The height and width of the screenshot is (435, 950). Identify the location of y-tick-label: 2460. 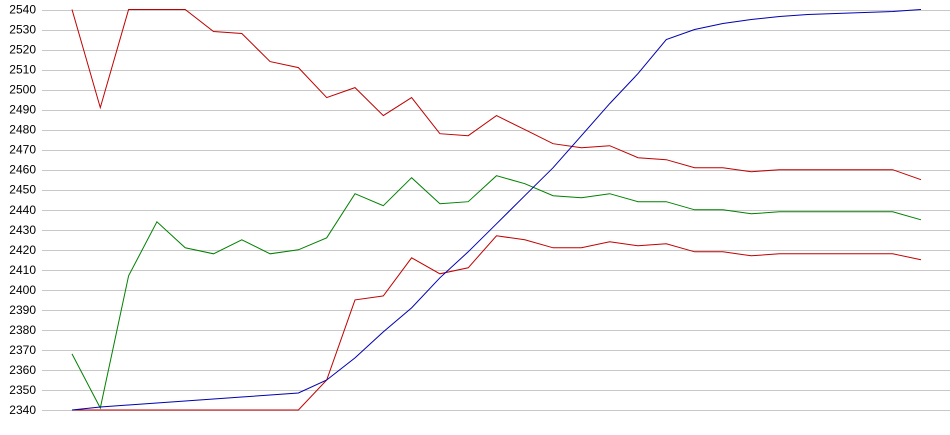
(22, 170).